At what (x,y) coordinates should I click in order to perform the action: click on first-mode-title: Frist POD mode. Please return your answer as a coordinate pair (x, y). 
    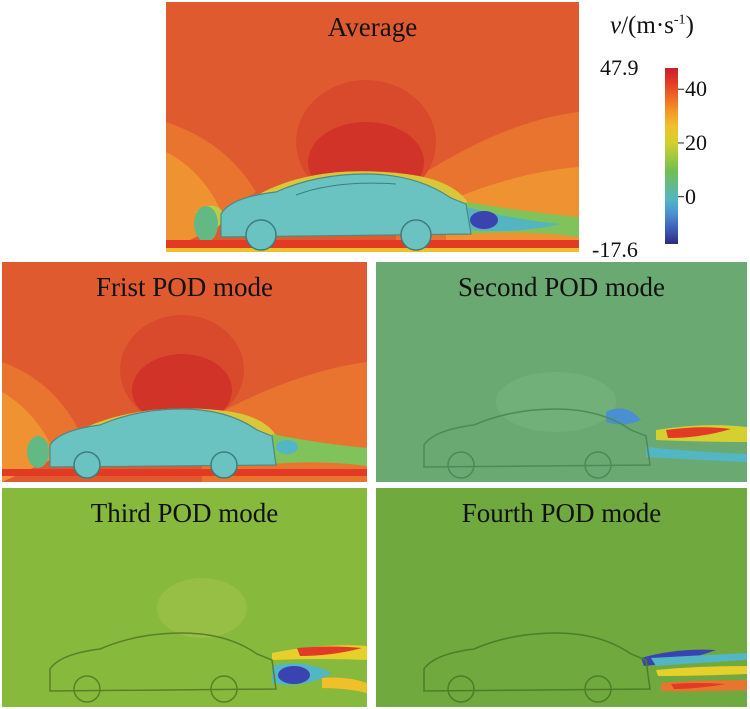
    Looking at the image, I should click on (184, 287).